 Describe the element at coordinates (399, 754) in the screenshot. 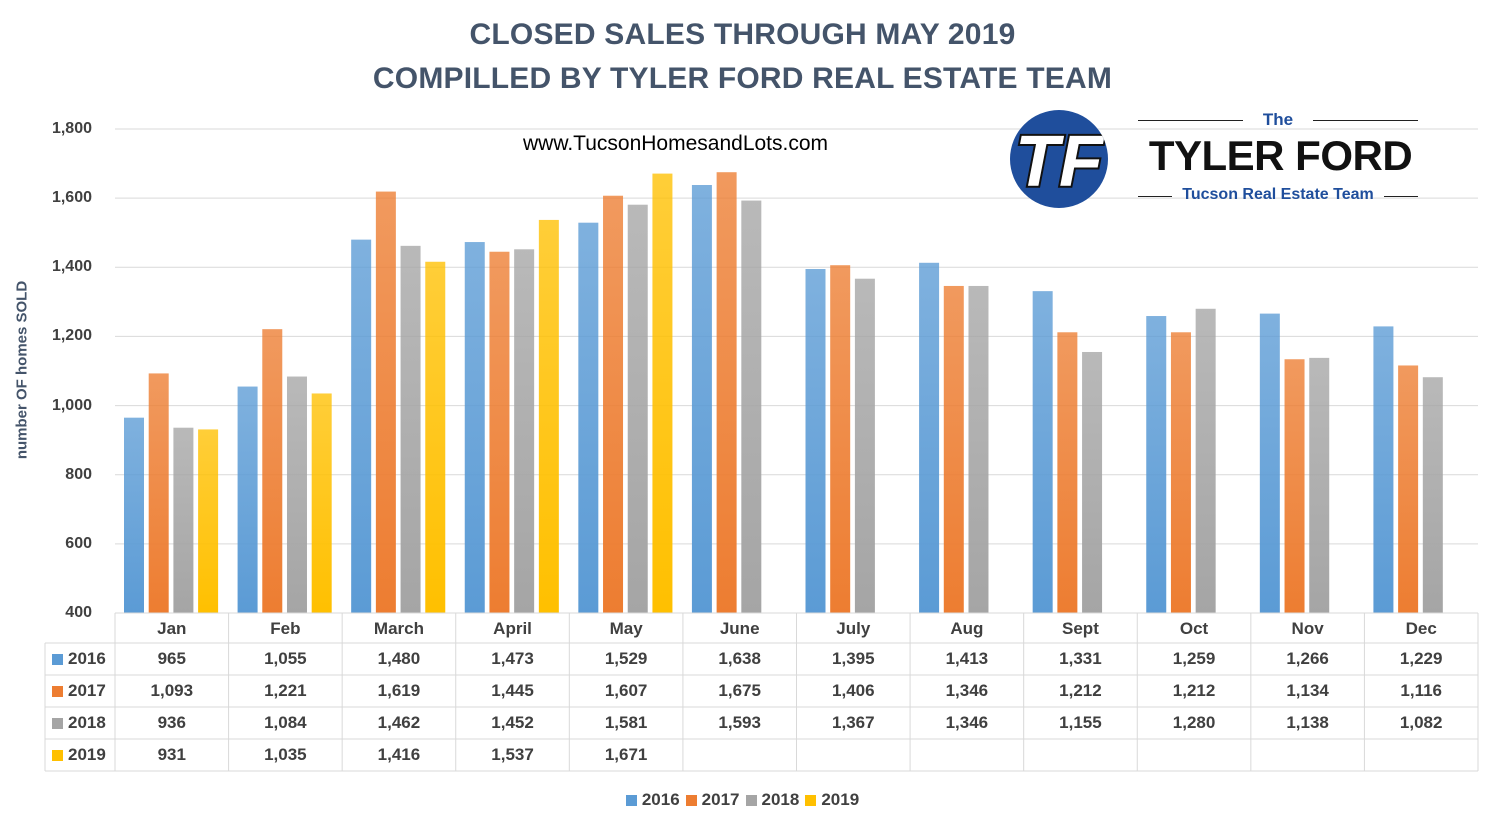

I see `data-label: 1,416` at that location.